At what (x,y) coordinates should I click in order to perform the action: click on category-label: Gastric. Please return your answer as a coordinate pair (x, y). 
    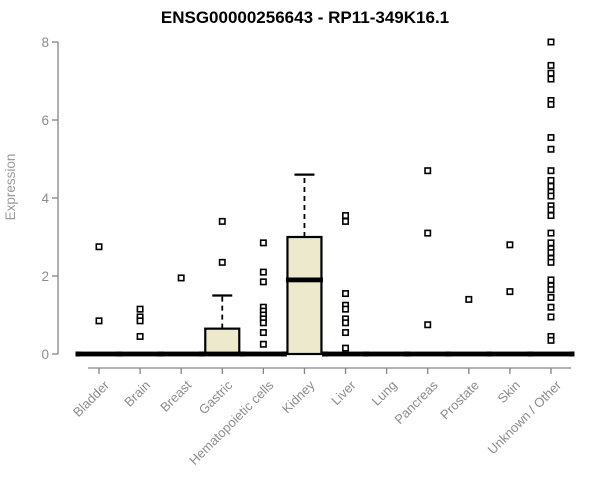
    Looking at the image, I should click on (216, 397).